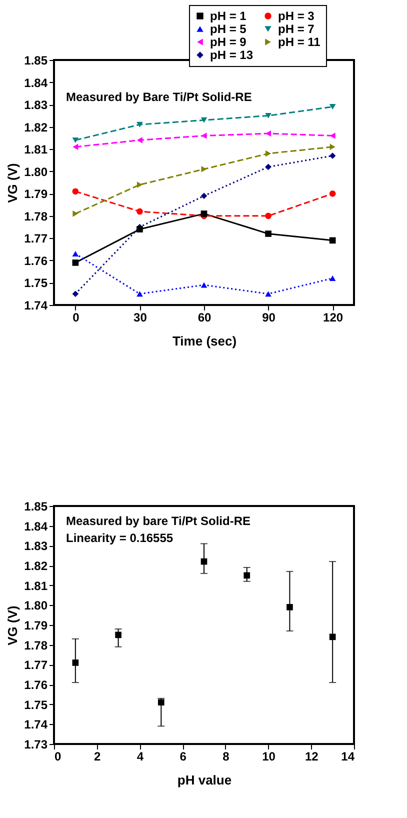  Describe the element at coordinates (141, 317) in the screenshot. I see `x-tick-label: 30` at that location.